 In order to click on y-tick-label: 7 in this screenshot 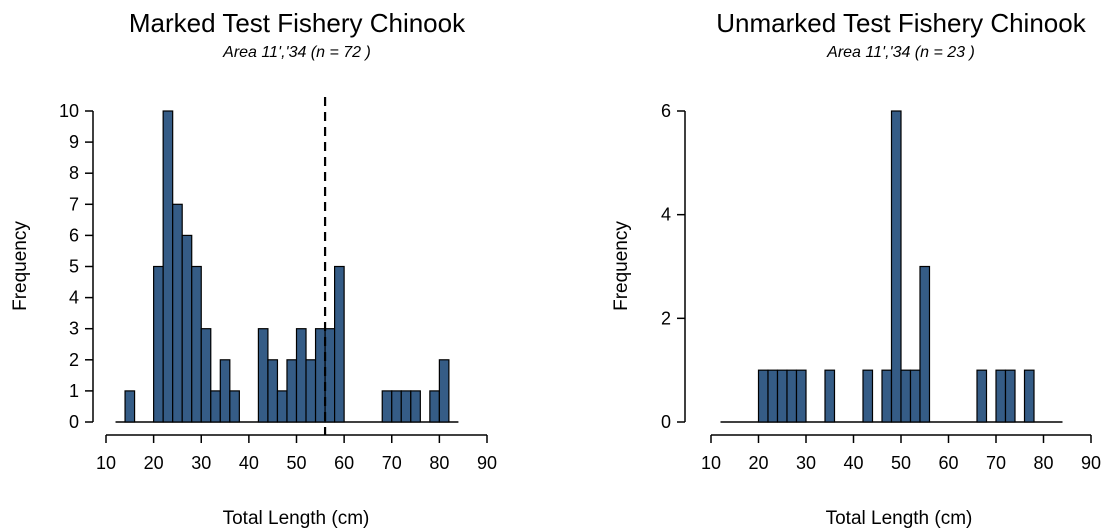, I will do `click(74, 204)`.